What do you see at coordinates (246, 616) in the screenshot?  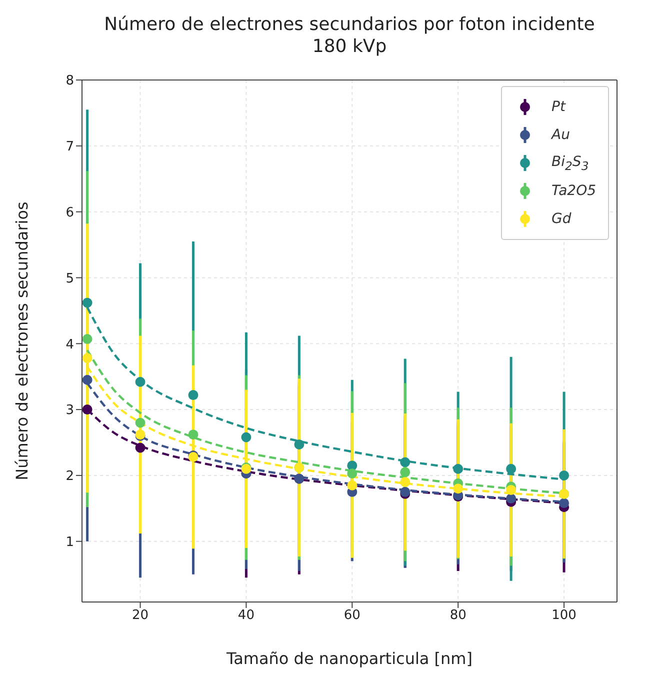 I see `x-tick-label: 40` at bounding box center [246, 616].